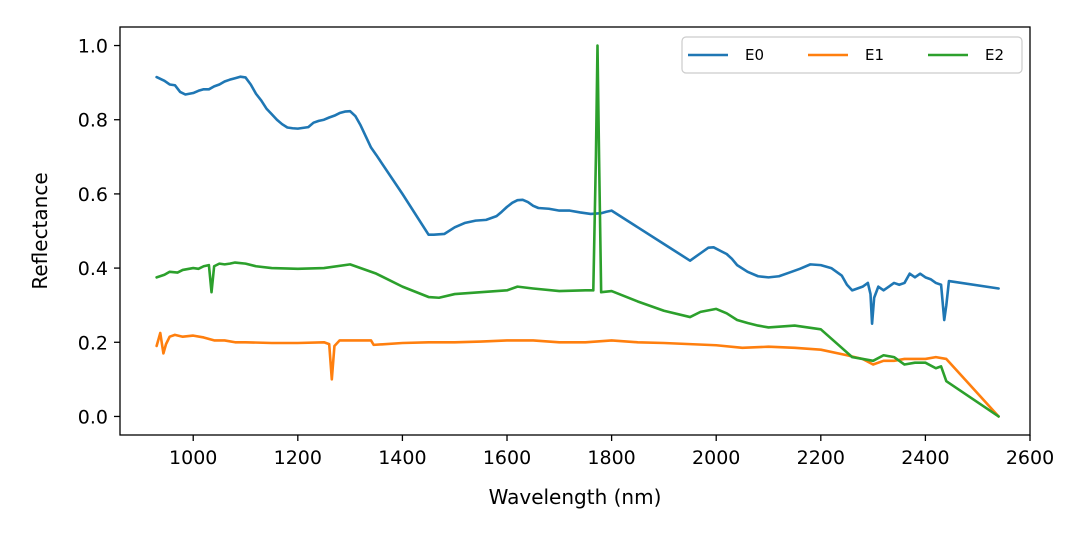 This screenshot has height=540, width=1080. I want to click on y-tick-label: 0.0, so click(93, 417).